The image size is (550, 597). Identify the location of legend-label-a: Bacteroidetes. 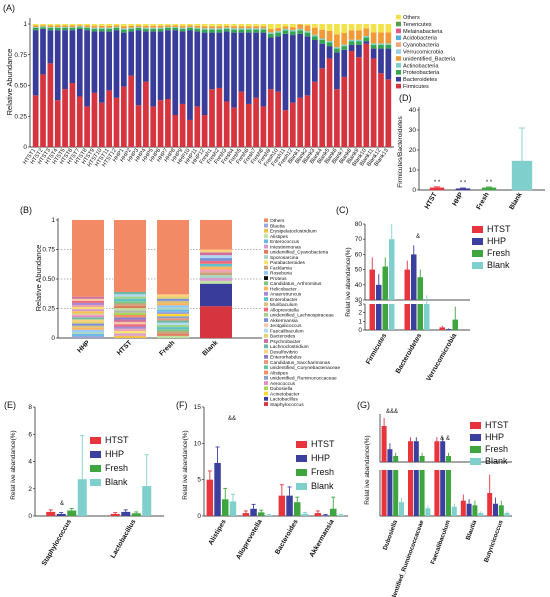
(420, 80).